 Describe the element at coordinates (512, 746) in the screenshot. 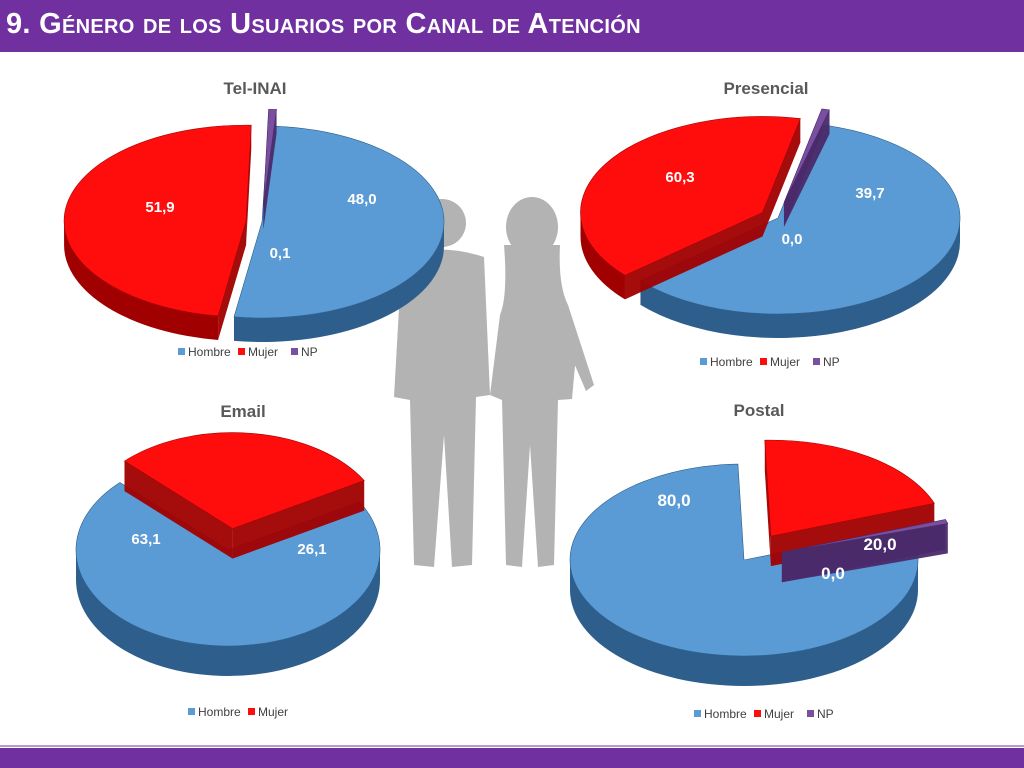

I see `footer-line` at that location.